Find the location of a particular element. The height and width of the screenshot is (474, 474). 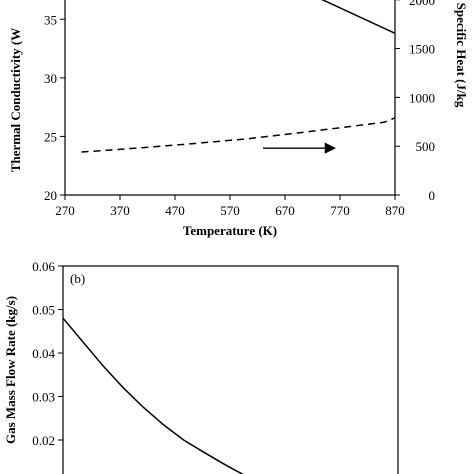

panel-a-x-axis-title: Temperature (K) is located at coordinates (230, 230).